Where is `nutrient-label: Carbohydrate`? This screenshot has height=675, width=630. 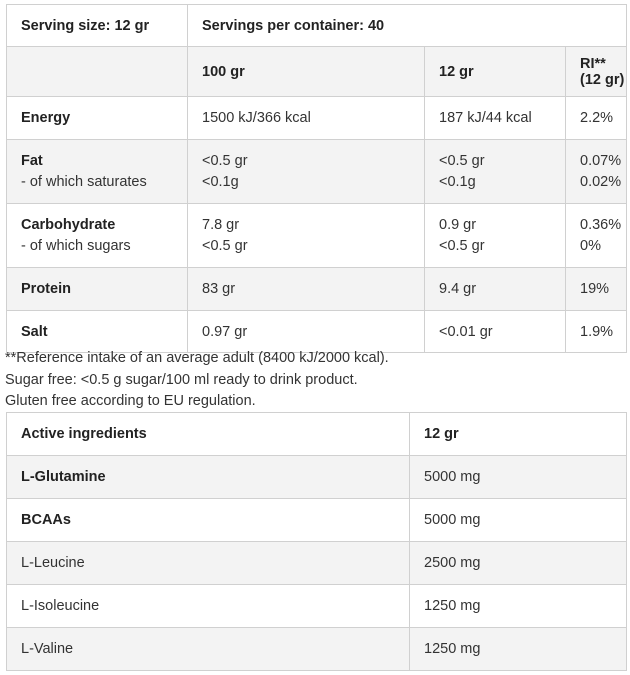 nutrient-label: Carbohydrate is located at coordinates (68, 224).